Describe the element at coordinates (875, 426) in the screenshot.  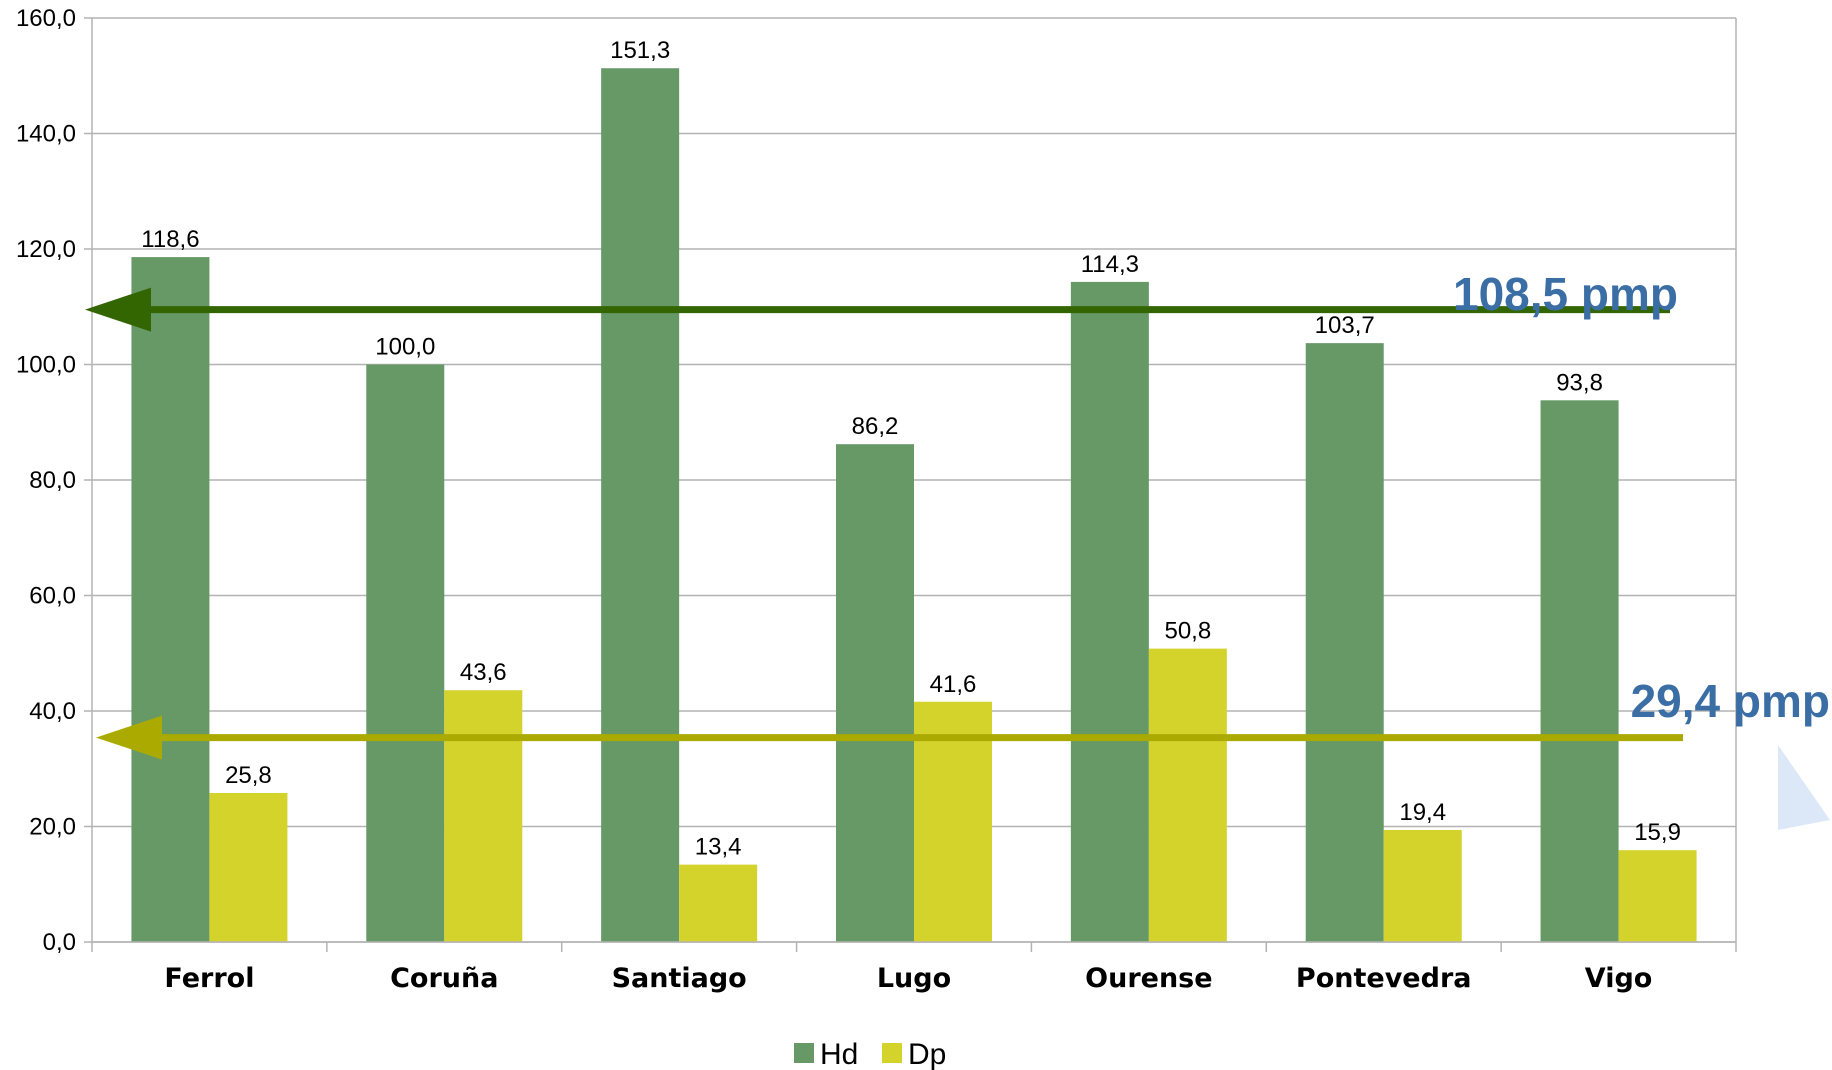
I see `data-label: 86,2` at that location.